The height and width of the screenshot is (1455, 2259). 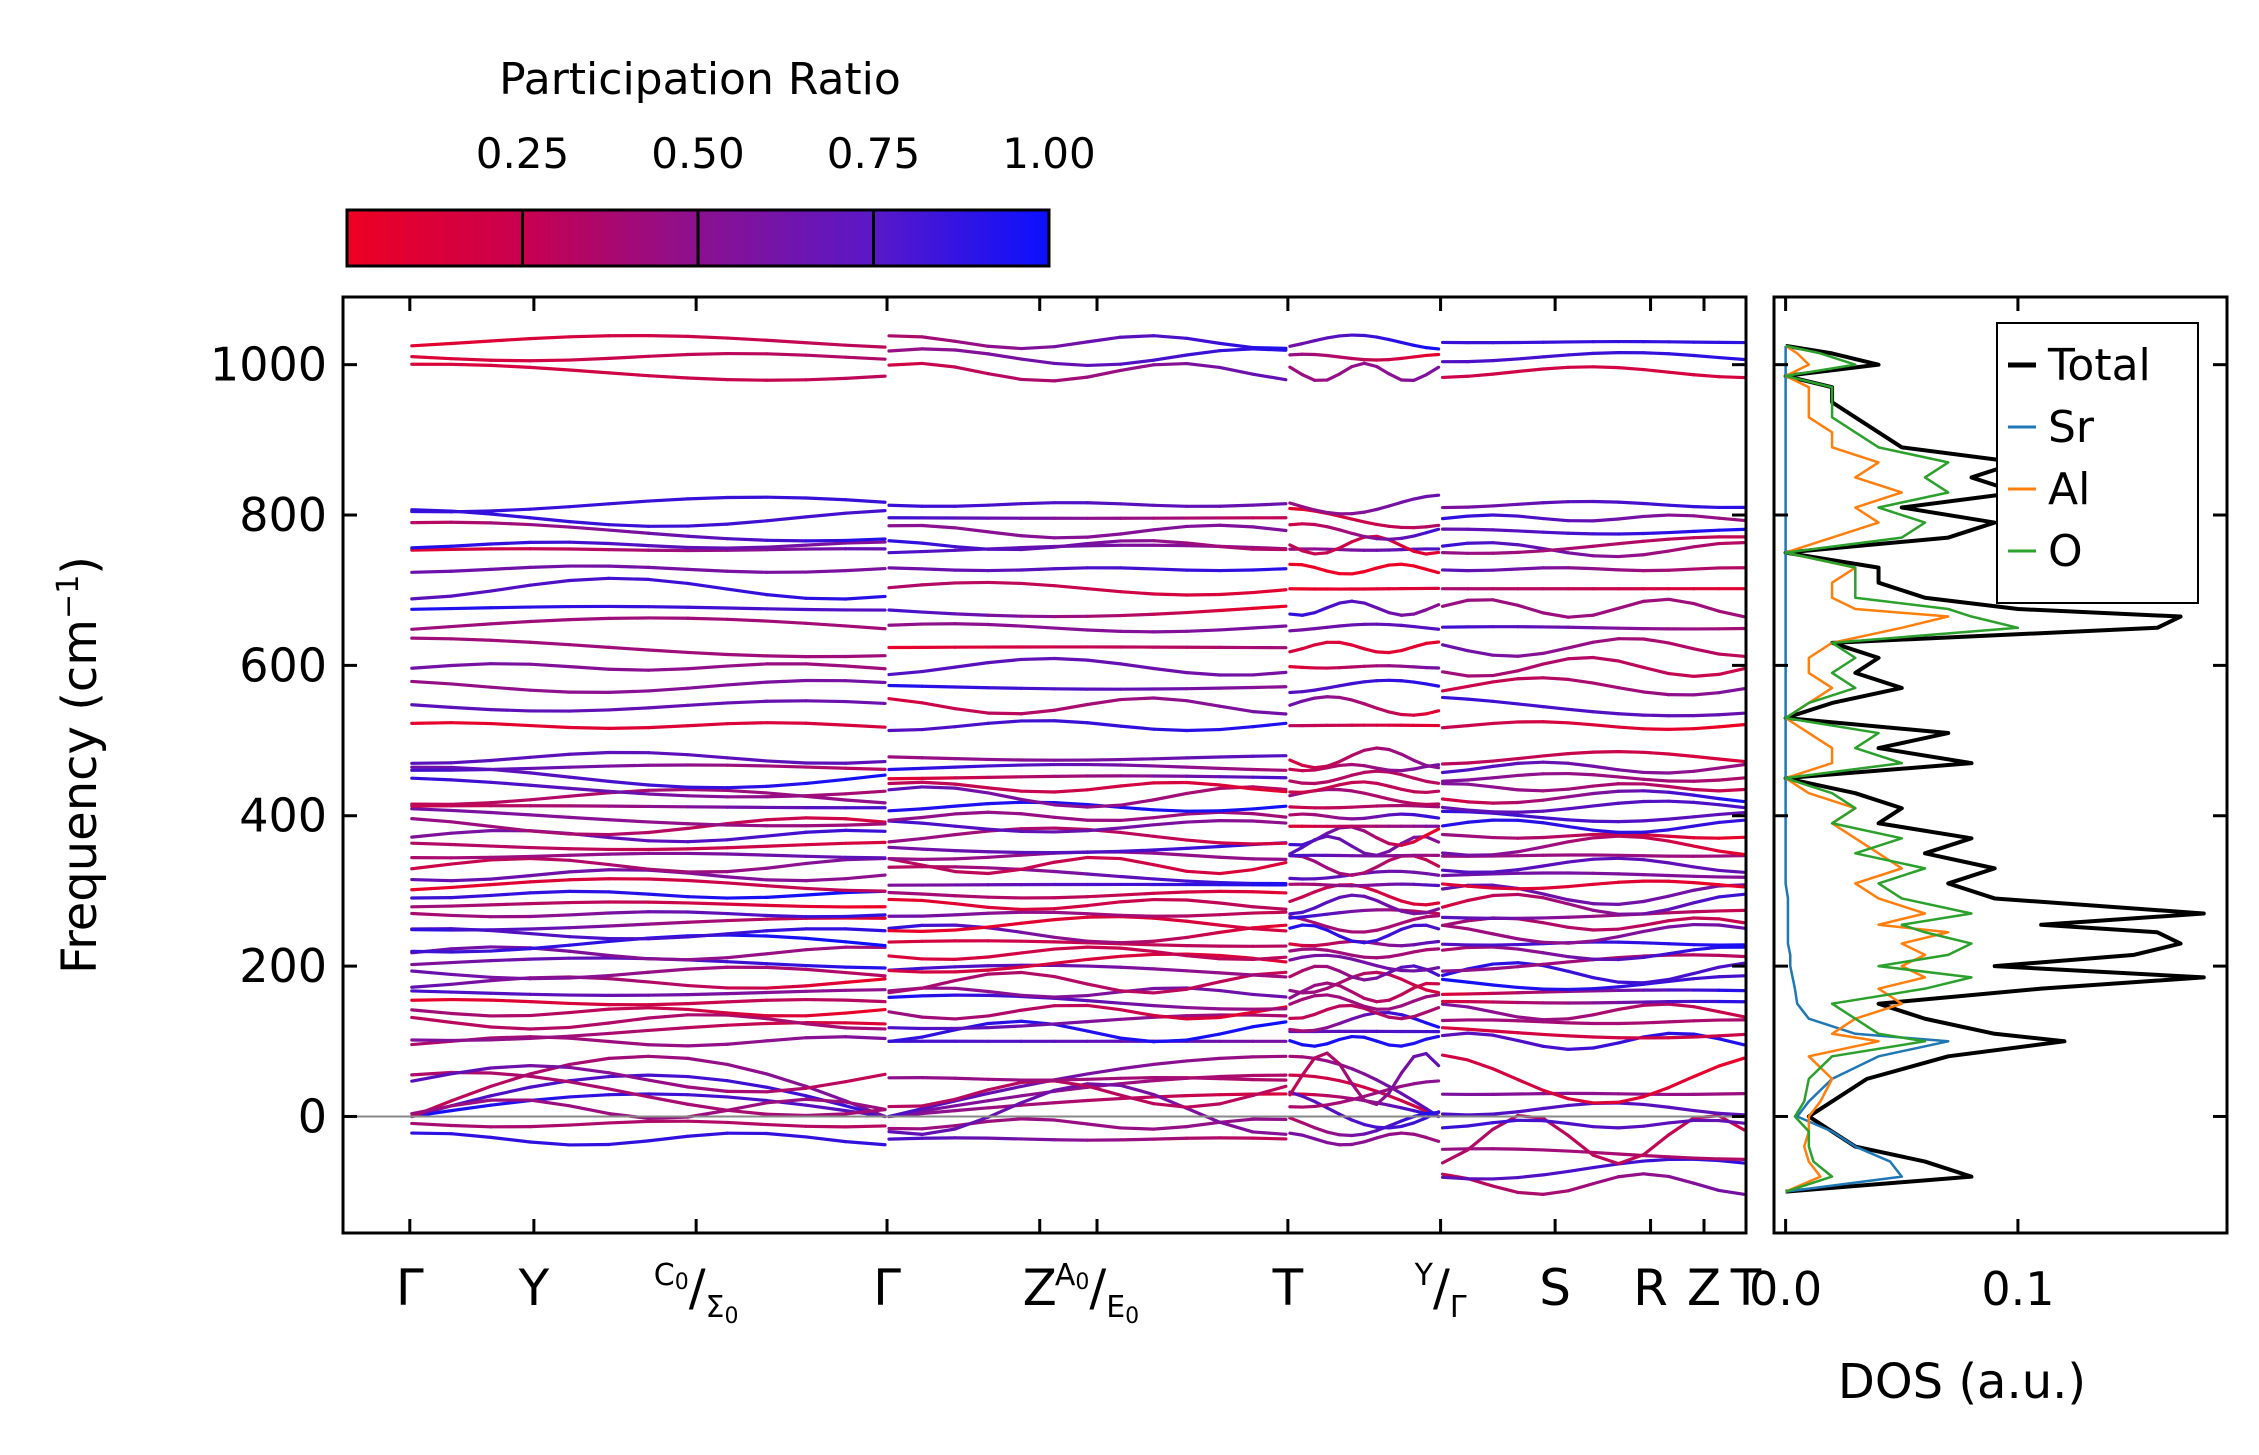 What do you see at coordinates (1867, 769) in the screenshot?
I see `dos-series-sr` at bounding box center [1867, 769].